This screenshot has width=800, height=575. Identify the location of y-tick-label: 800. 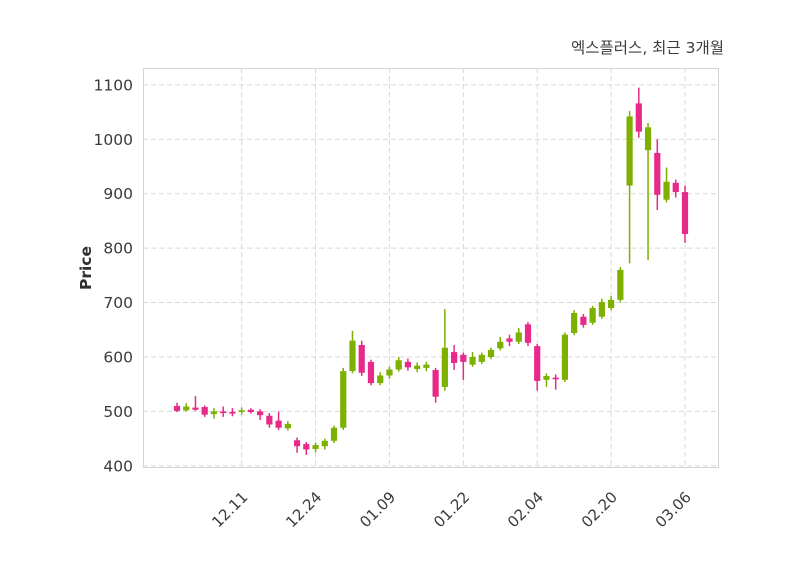
(118, 249).